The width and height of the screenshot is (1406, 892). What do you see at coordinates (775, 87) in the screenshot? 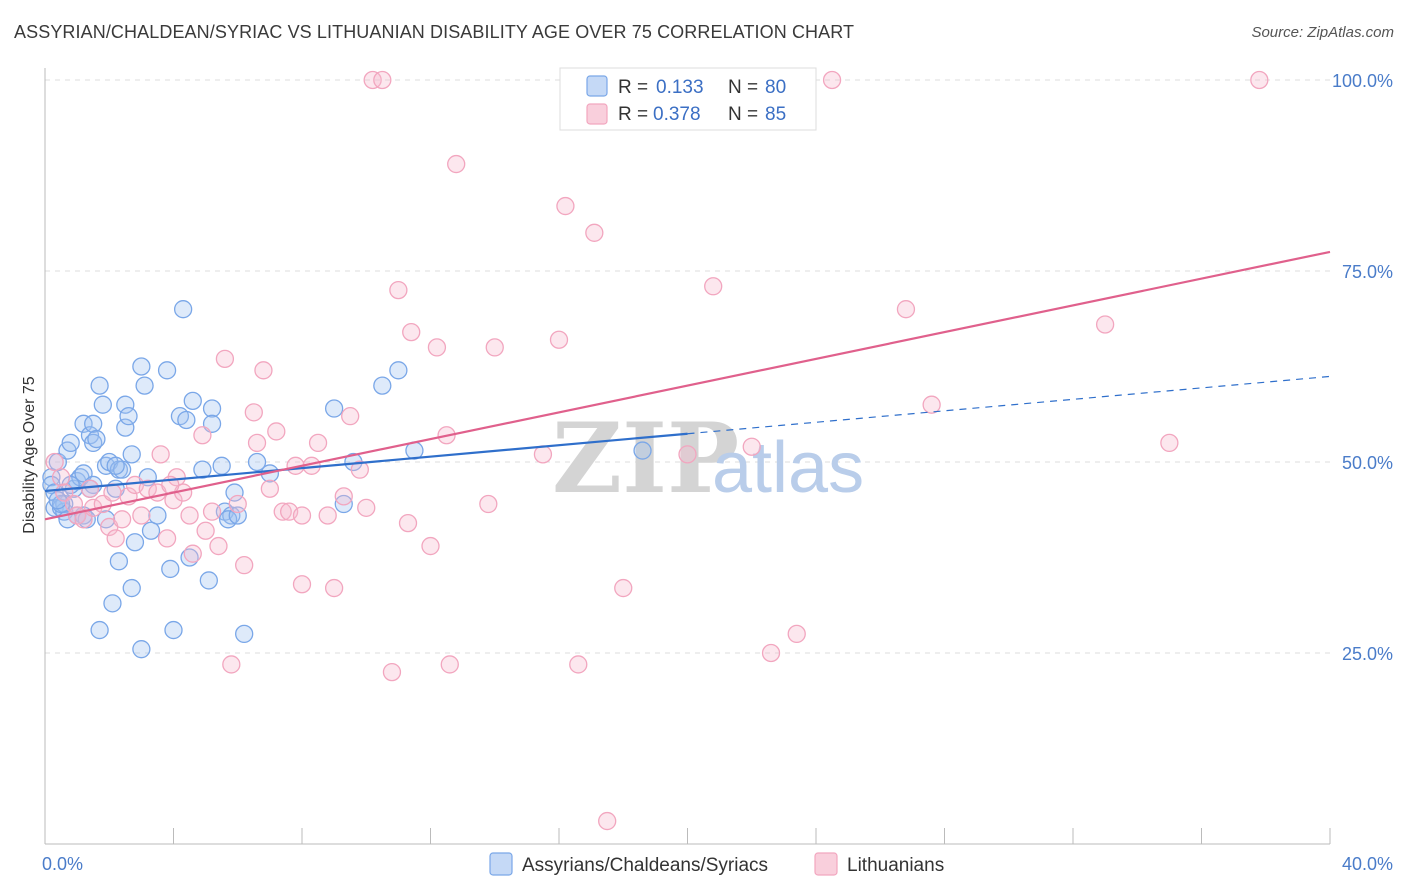
I see `legend-n-value-1: 80` at bounding box center [775, 87].